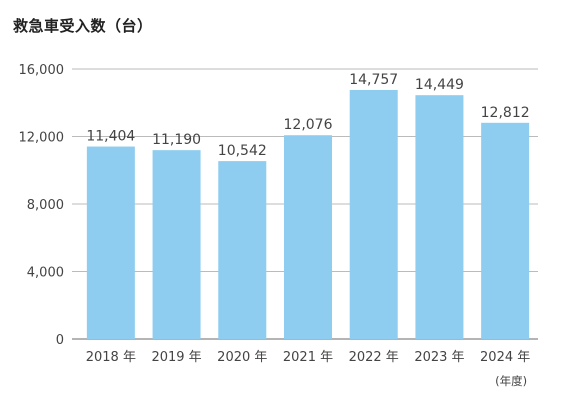 This screenshot has width=564, height=409. Describe the element at coordinates (308, 125) in the screenshot. I see `bar-value-label: 12,076` at that location.